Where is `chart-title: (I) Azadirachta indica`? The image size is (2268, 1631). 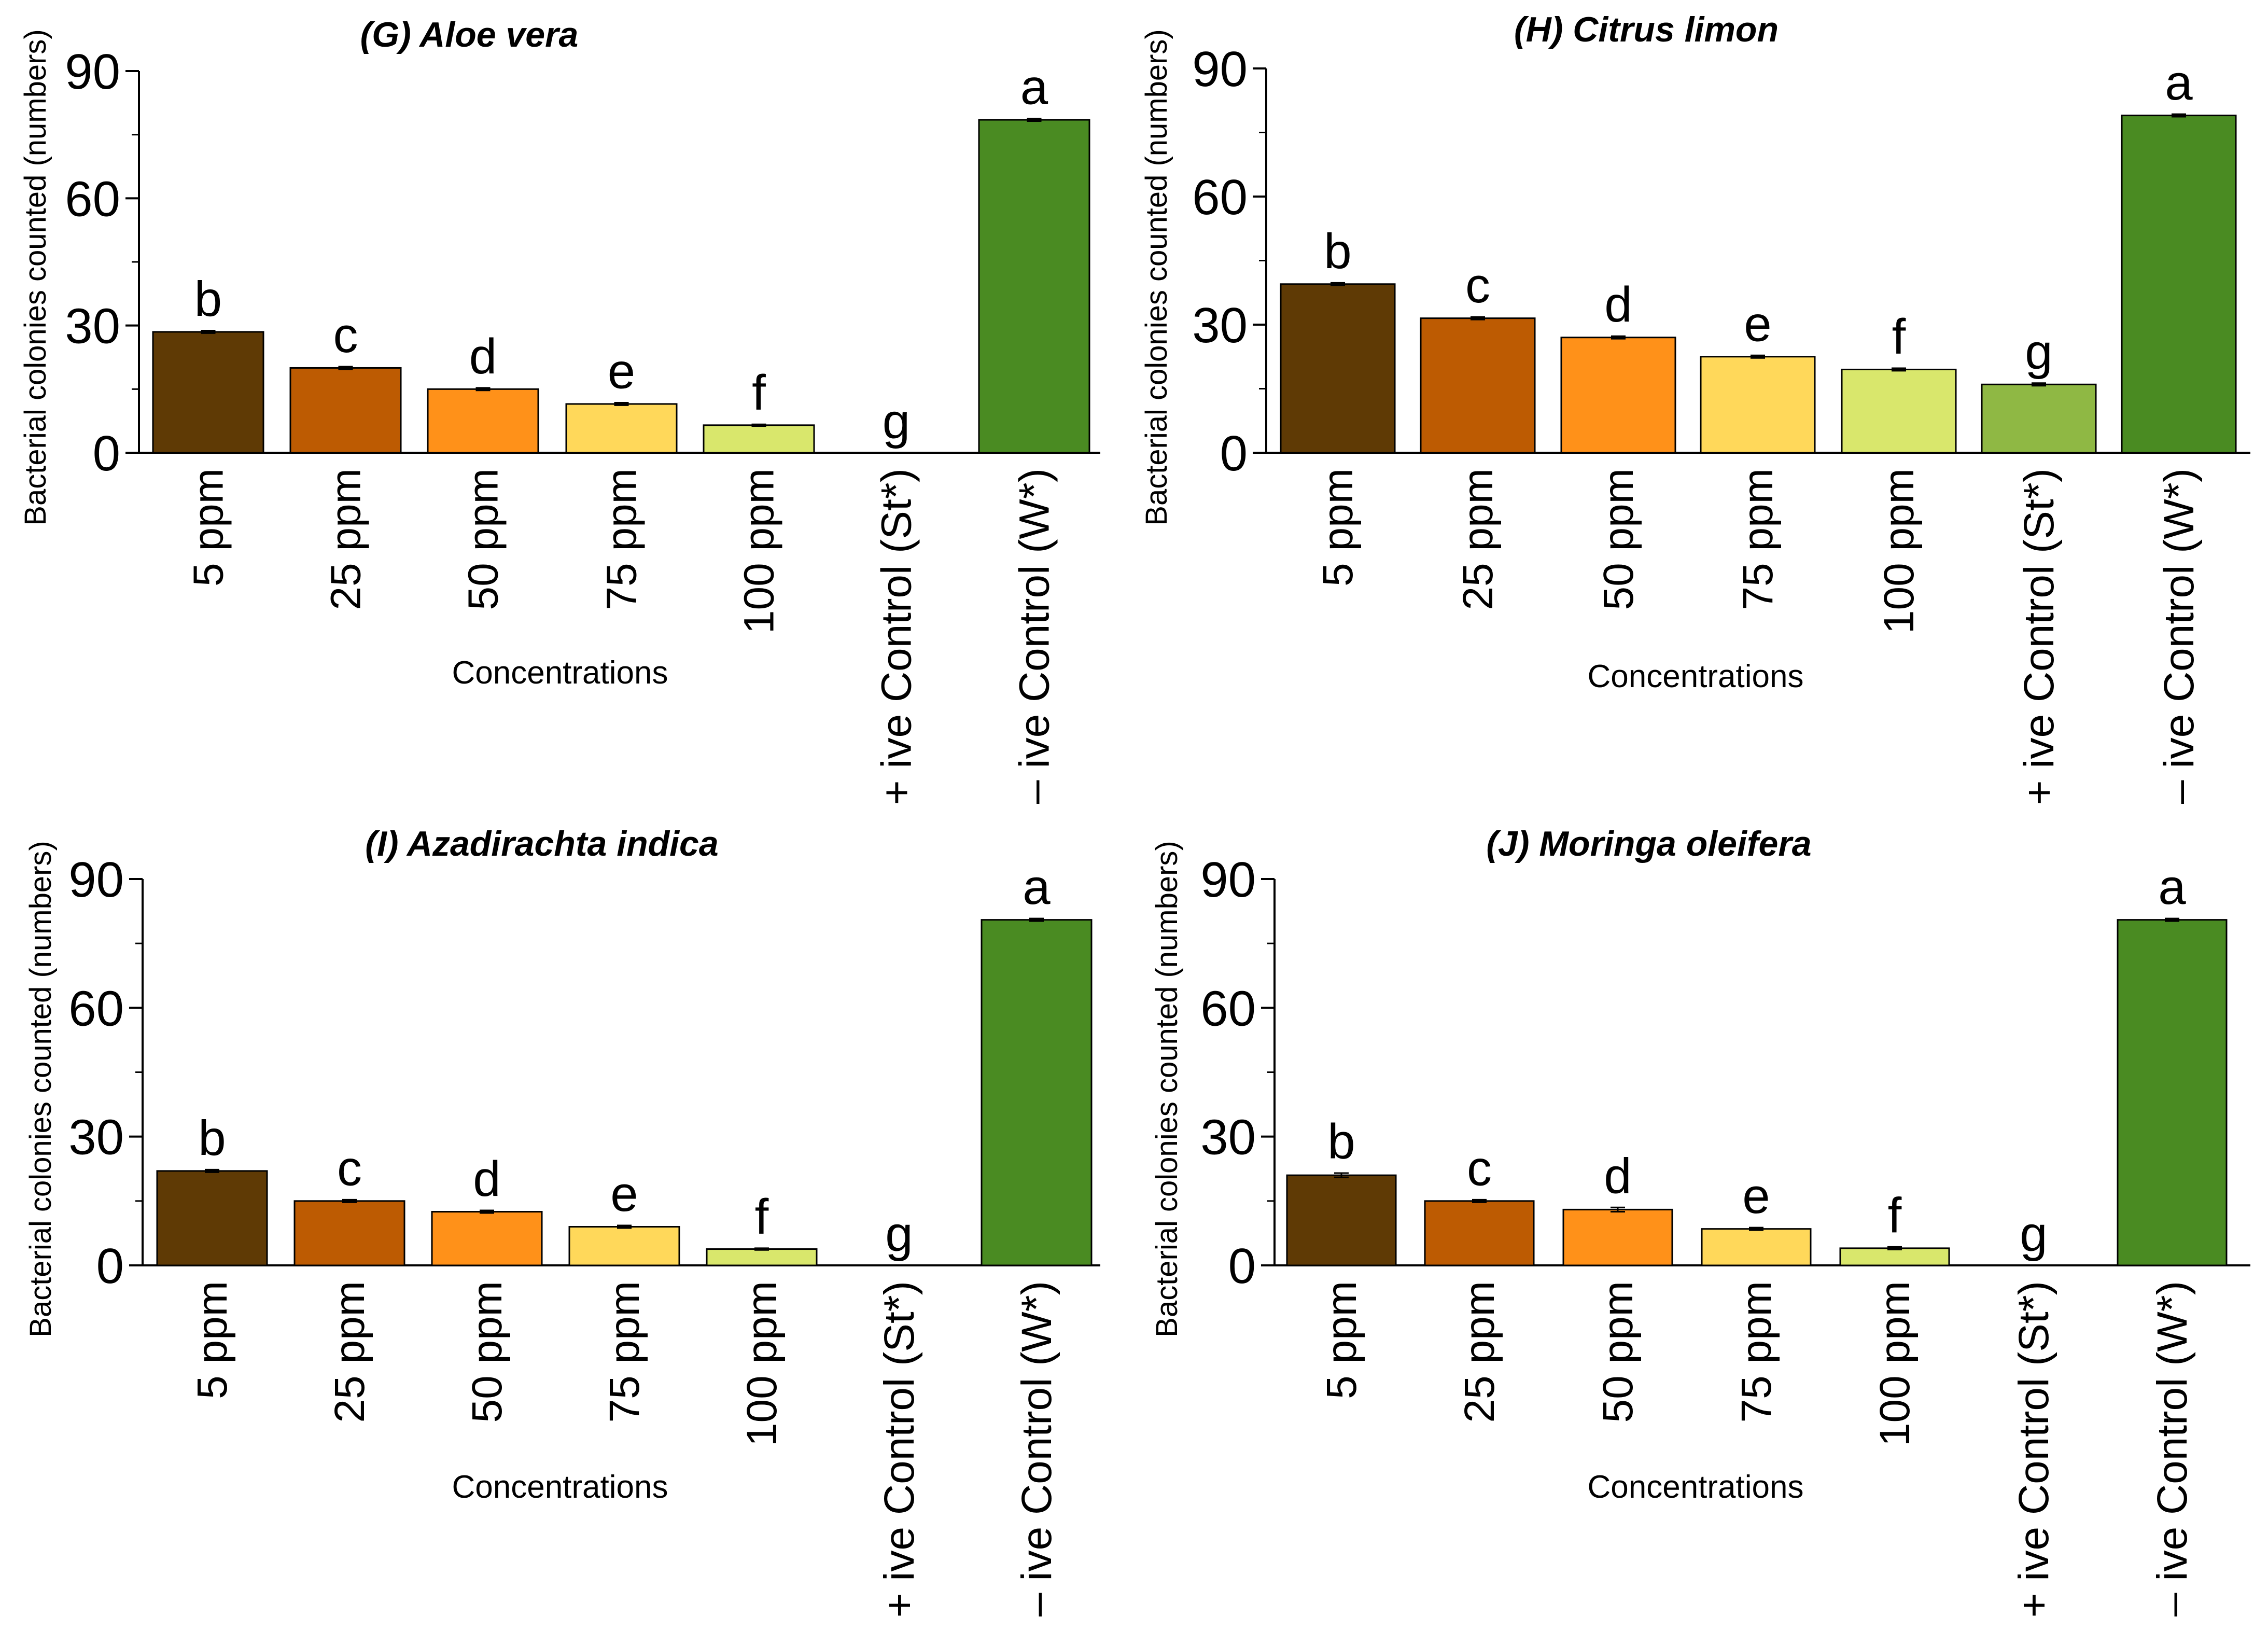 chart-title: (I) Azadirachta indica is located at coordinates (541, 843).